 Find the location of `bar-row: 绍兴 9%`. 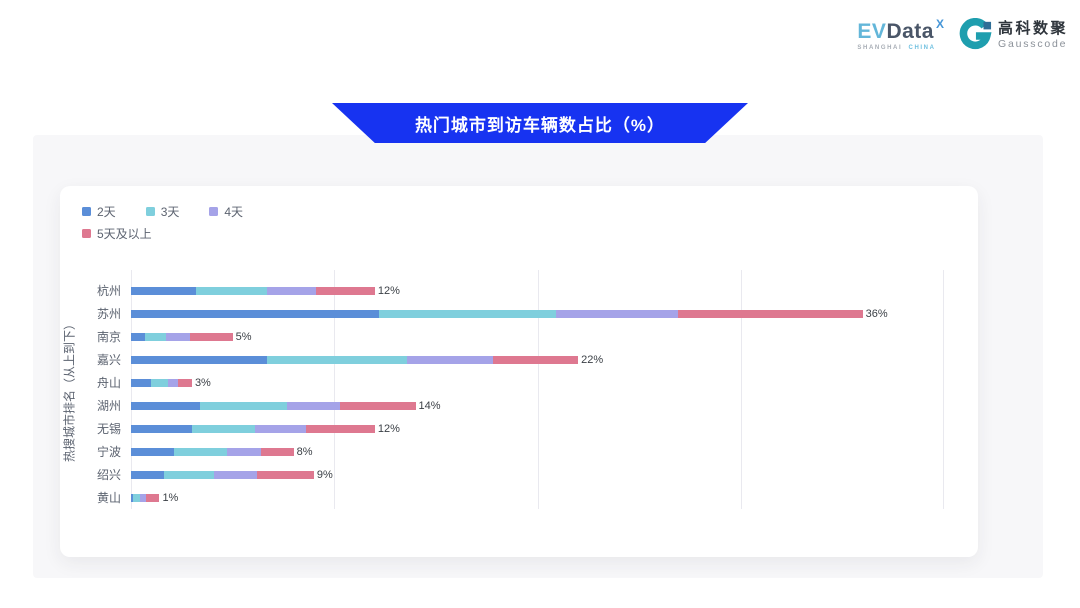

bar-row: 绍兴 9% is located at coordinates (519, 474).